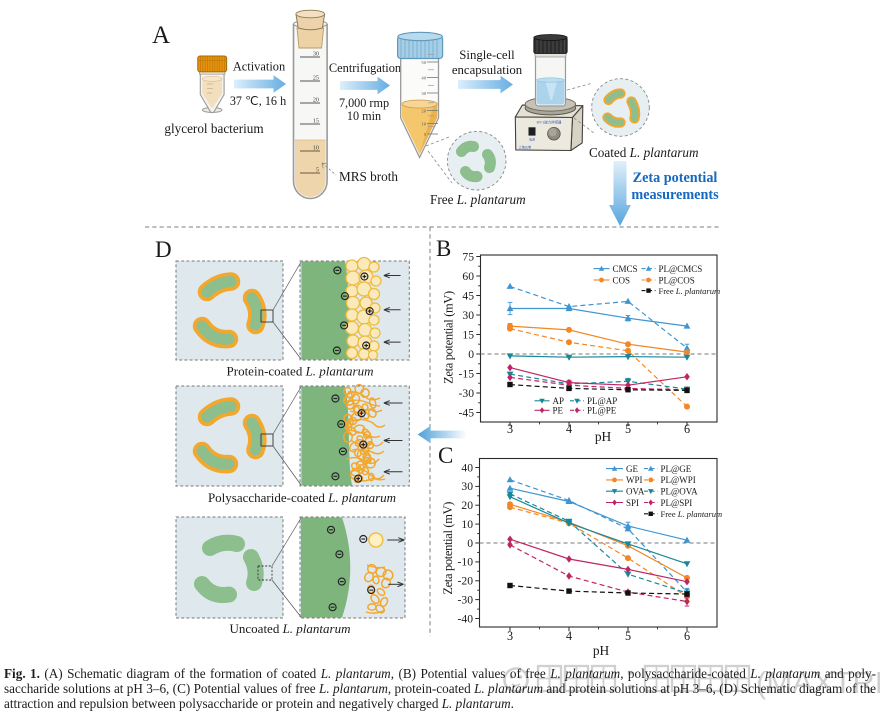  What do you see at coordinates (558, 411) in the screenshot?
I see `svg-text: PE` at bounding box center [558, 411].